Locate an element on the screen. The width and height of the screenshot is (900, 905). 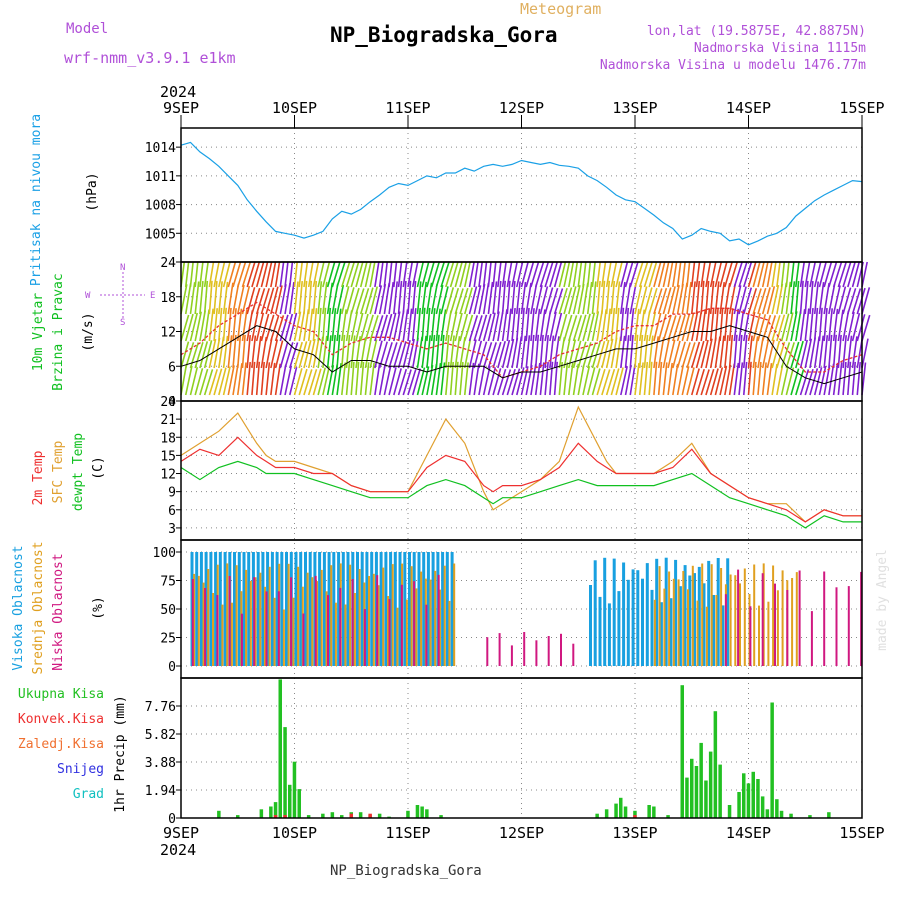
y-tick-label: 6 is located at coordinates (172, 367).